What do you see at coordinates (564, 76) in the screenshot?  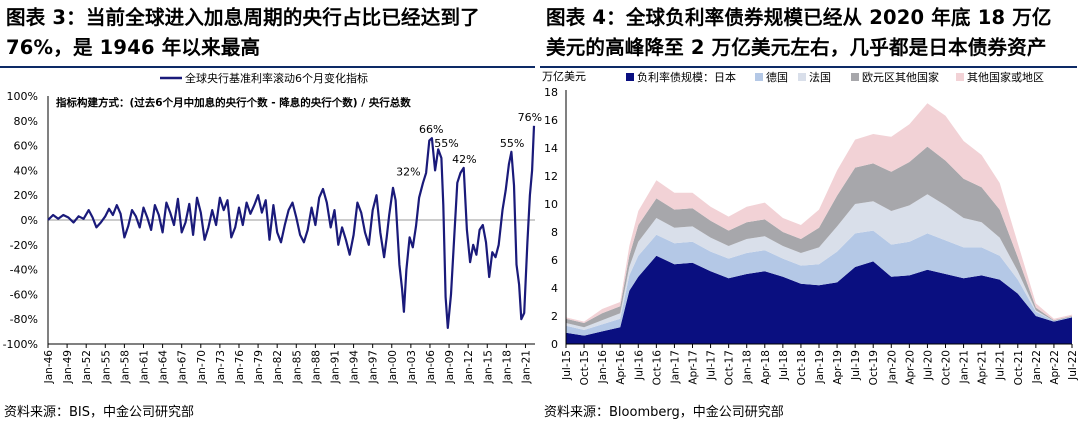 I see `unit-label: 万亿美元` at bounding box center [564, 76].